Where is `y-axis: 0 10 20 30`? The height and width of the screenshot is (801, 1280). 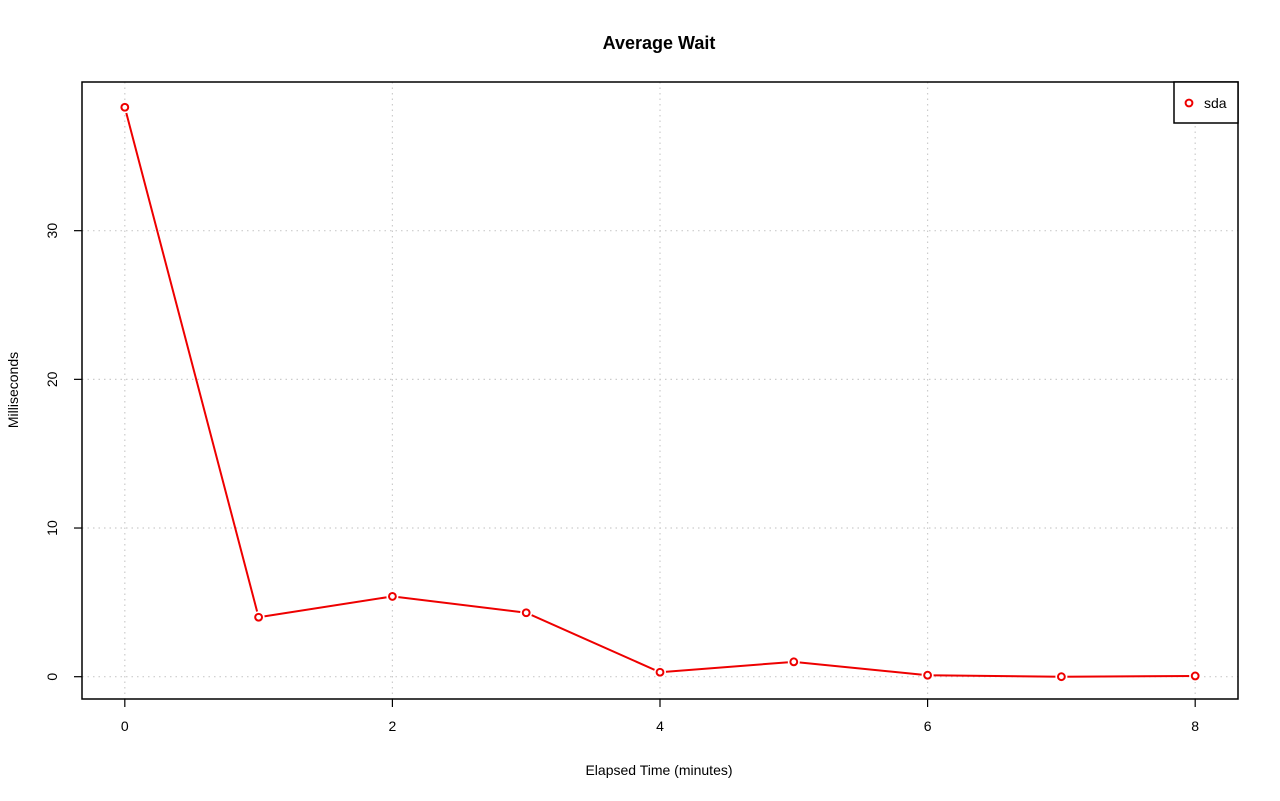 y-axis: 0 10 20 30 is located at coordinates (63, 452).